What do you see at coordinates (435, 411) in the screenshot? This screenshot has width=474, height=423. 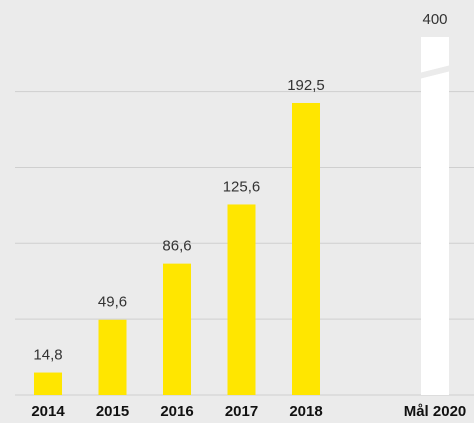 I see `x-tick-label: Mål 2020` at bounding box center [435, 411].